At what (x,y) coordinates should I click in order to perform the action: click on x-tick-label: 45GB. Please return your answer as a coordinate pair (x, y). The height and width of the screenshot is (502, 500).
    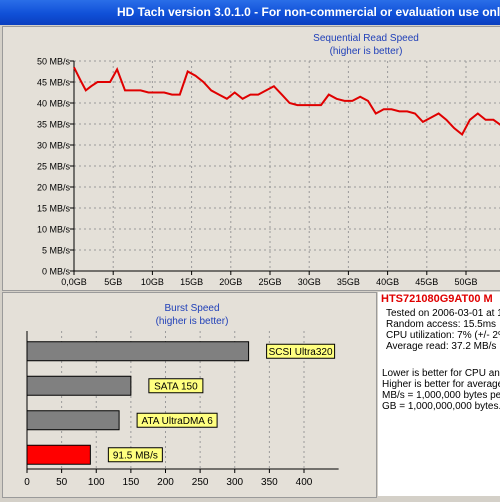
    Looking at the image, I should click on (426, 282).